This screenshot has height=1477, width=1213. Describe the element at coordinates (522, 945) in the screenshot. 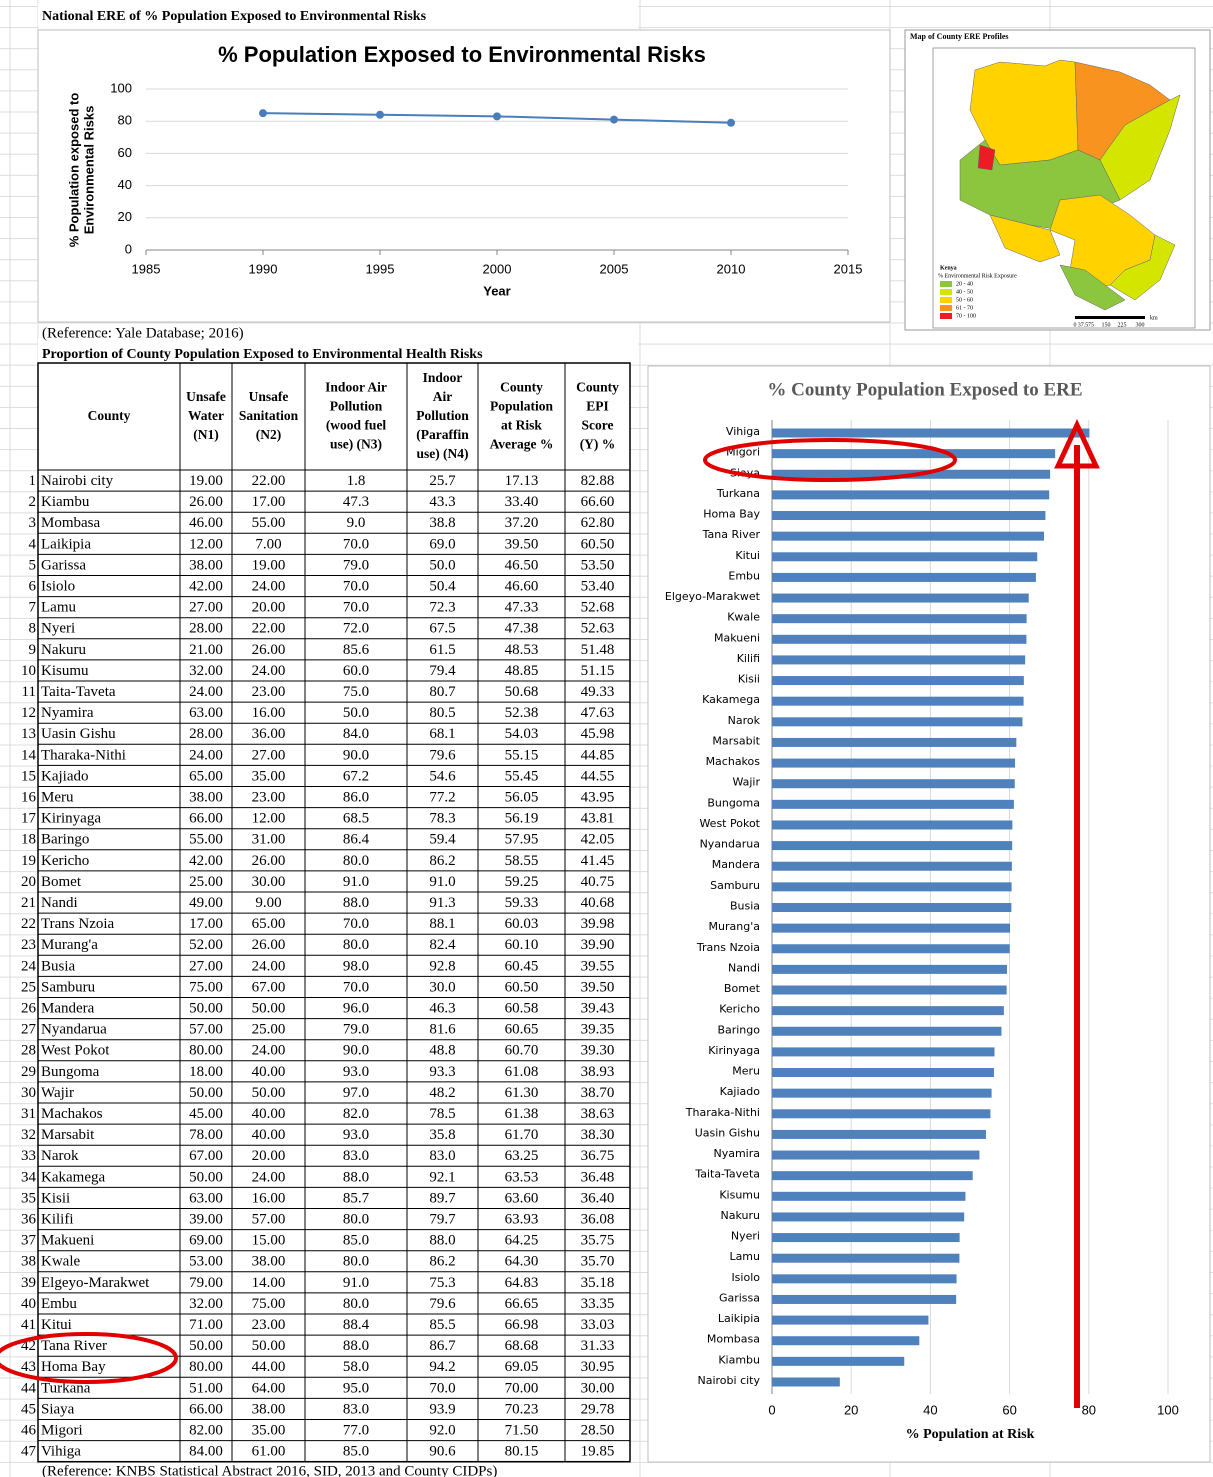

I see `table-cell: 60.10` at that location.